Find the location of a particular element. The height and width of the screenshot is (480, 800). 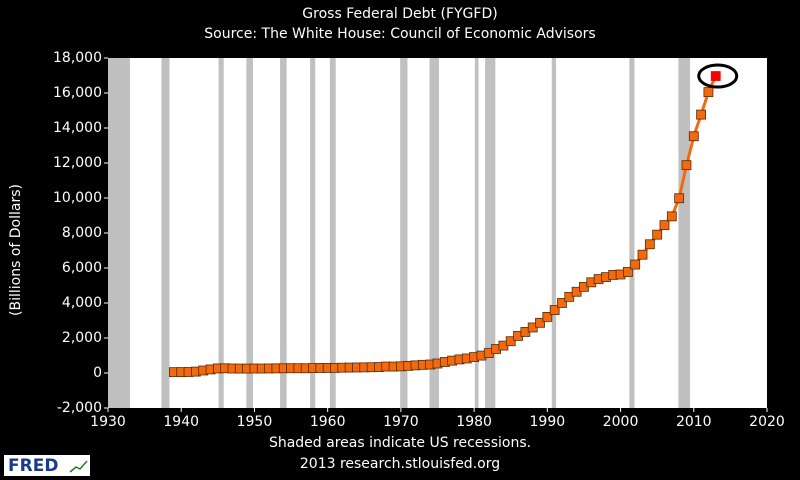

y-tick-label: 12,000 is located at coordinates (77, 163).